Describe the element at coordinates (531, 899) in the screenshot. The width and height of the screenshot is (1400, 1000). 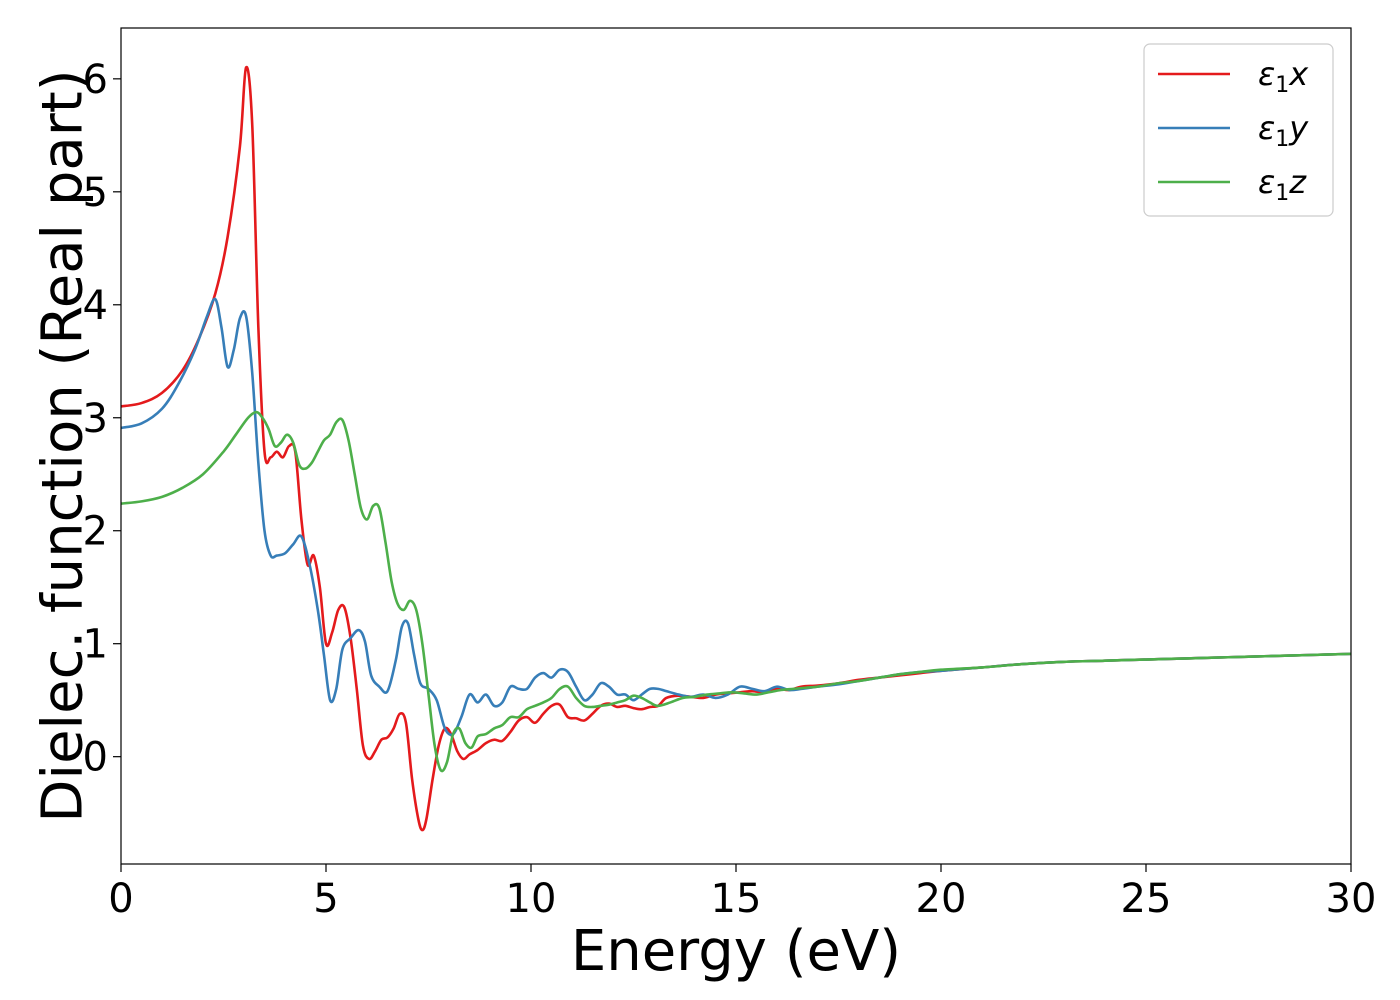
I see `x-tick-label: 10` at that location.